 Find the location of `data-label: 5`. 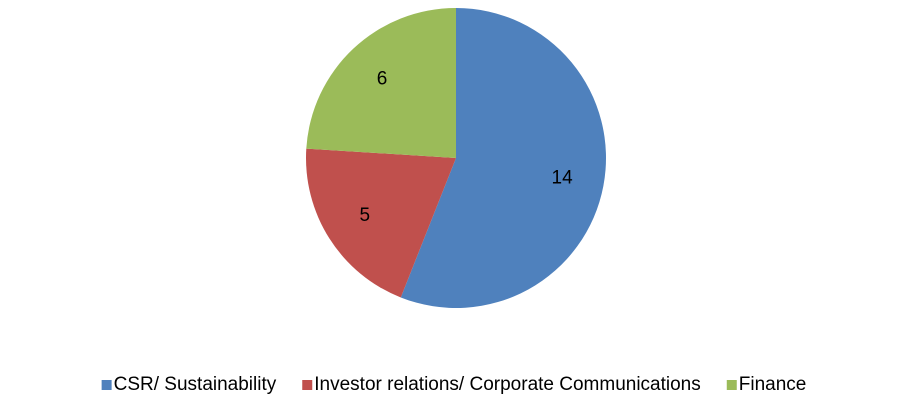

data-label: 5 is located at coordinates (365, 215).